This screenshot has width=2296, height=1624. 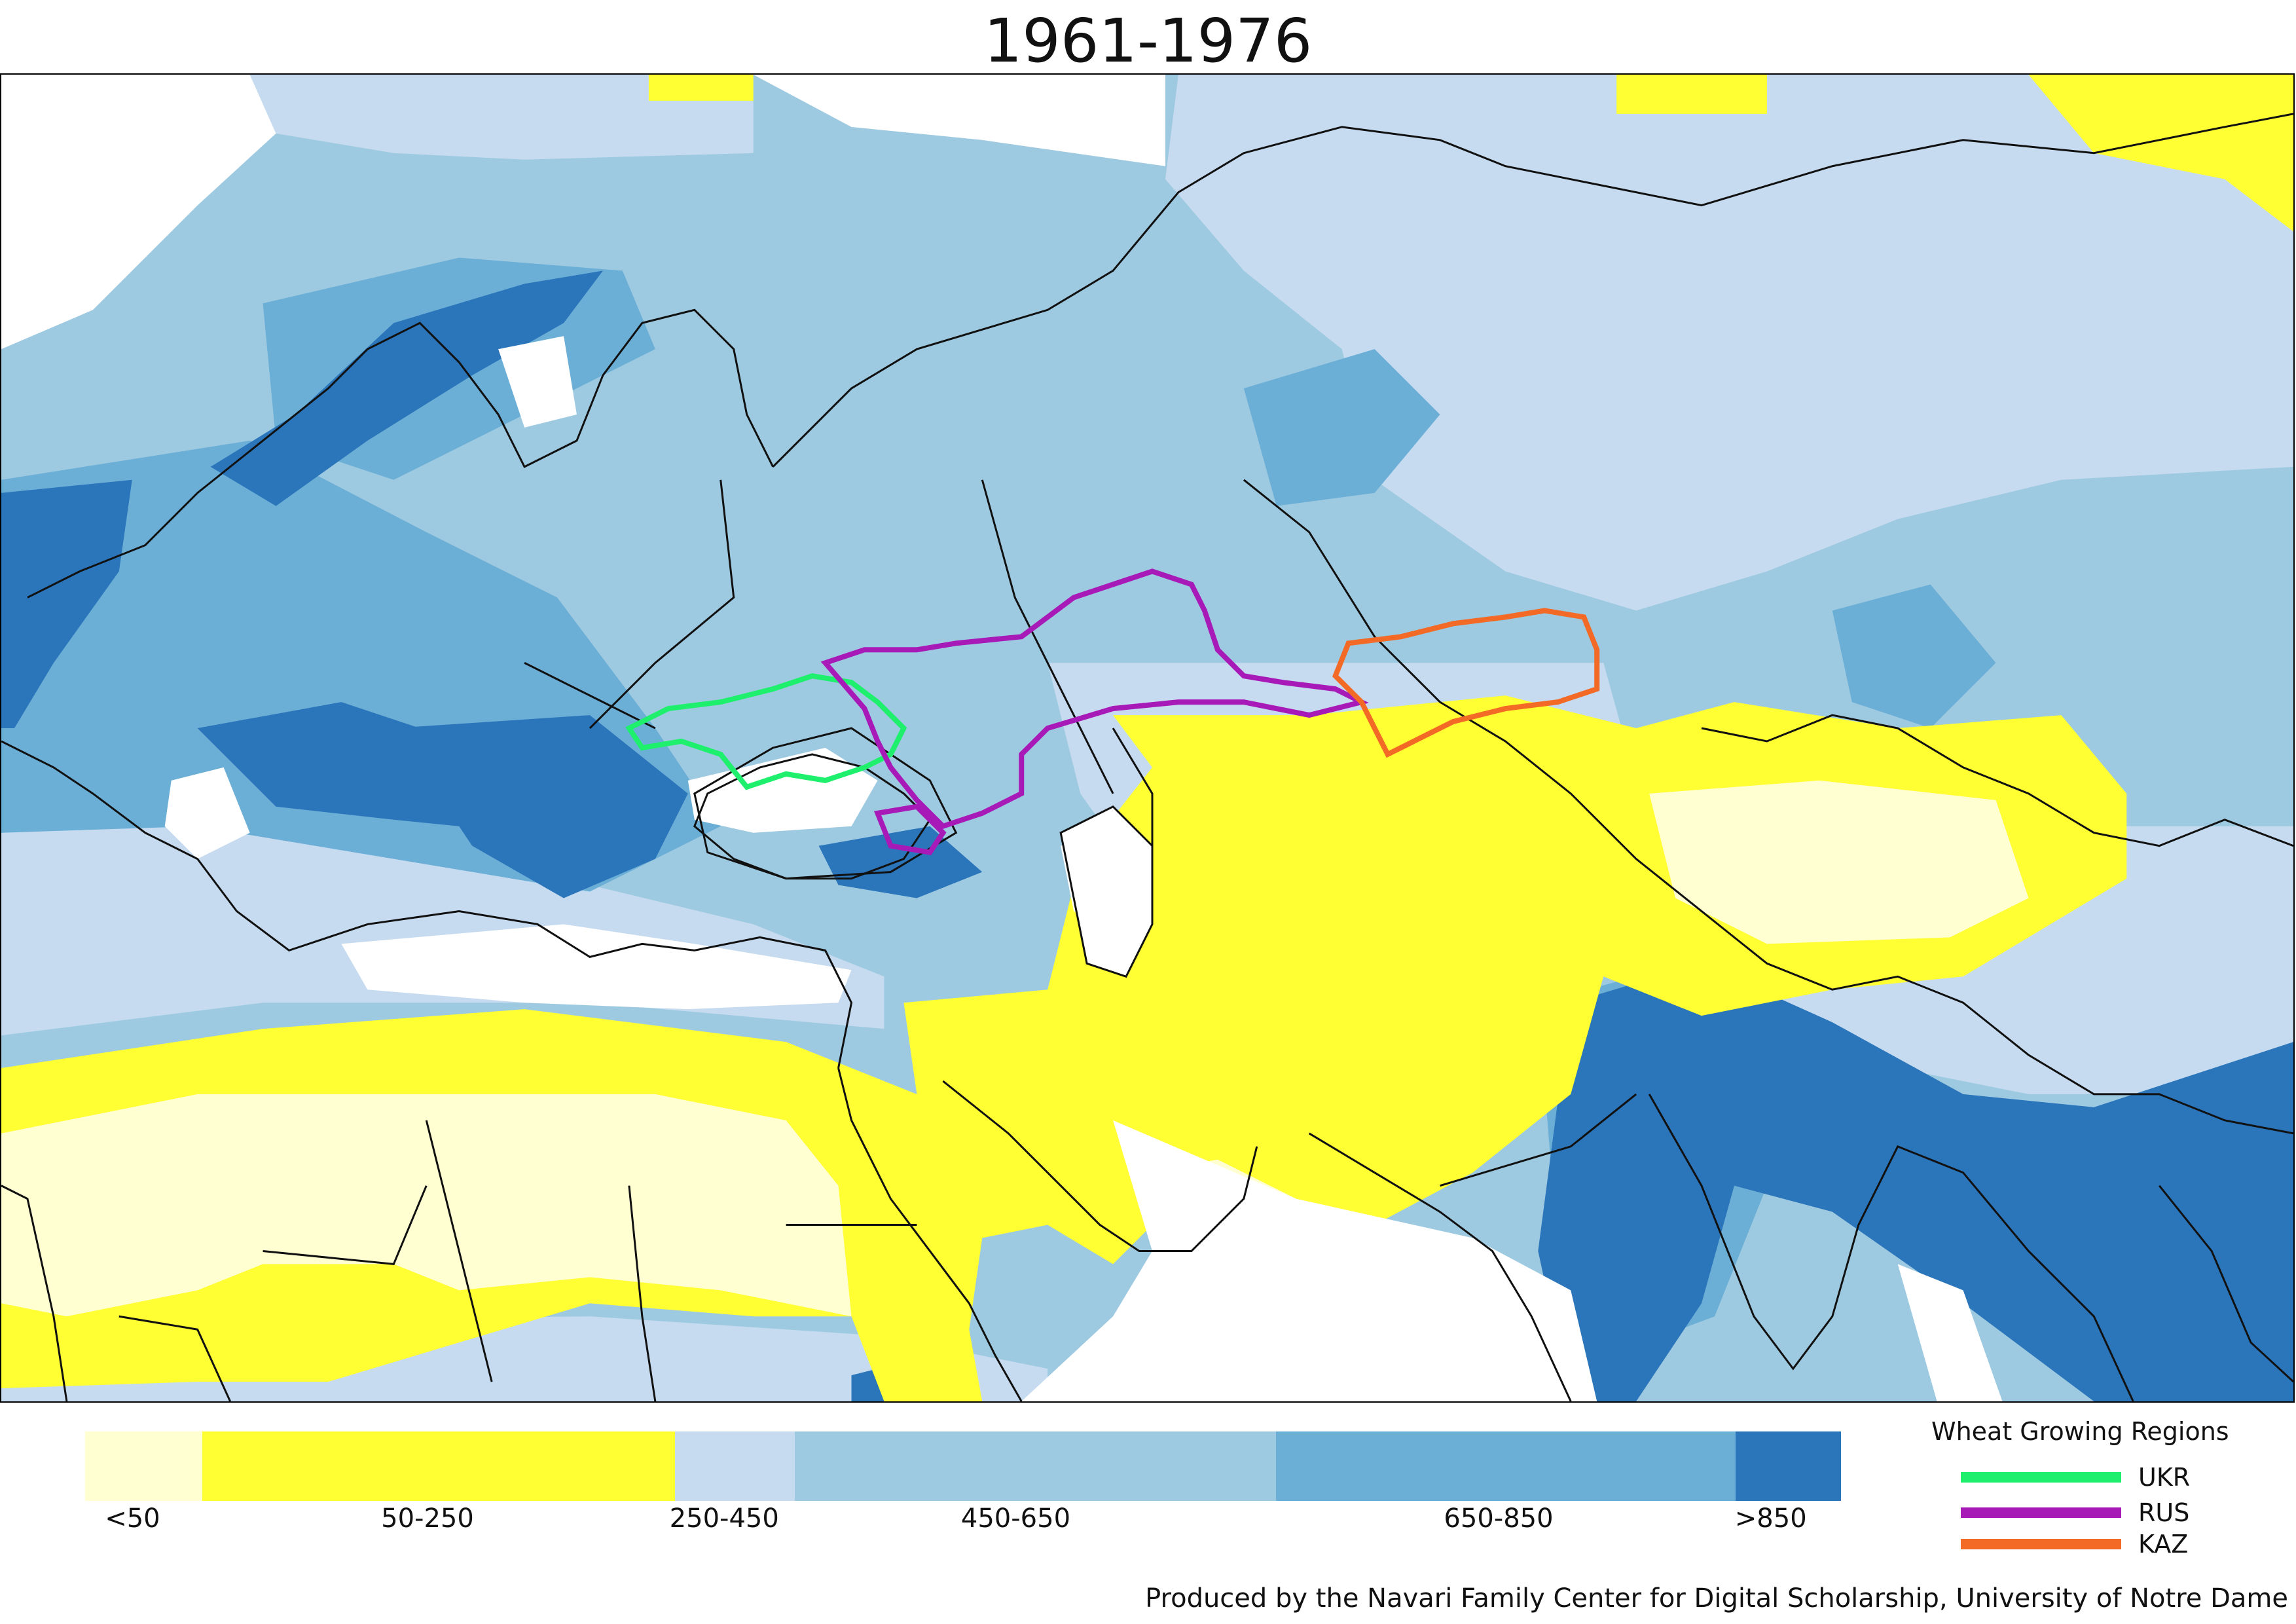 What do you see at coordinates (724, 1519) in the screenshot?
I see `colorbar-label-2: 250-450` at bounding box center [724, 1519].